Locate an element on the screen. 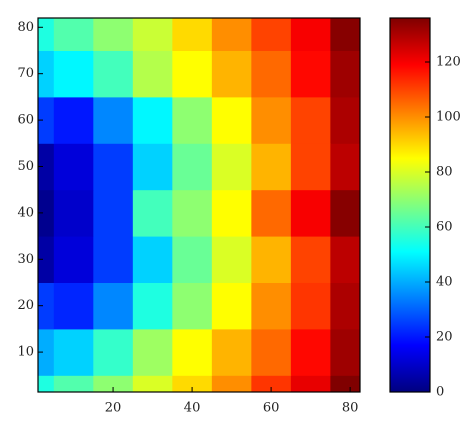 The width and height of the screenshot is (474, 438). y-tick-label: 50 is located at coordinates (25, 166).